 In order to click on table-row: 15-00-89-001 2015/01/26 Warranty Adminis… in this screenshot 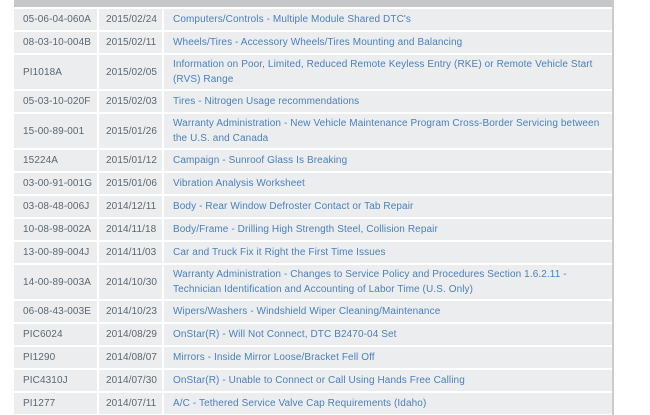, I will do `click(313, 131)`.